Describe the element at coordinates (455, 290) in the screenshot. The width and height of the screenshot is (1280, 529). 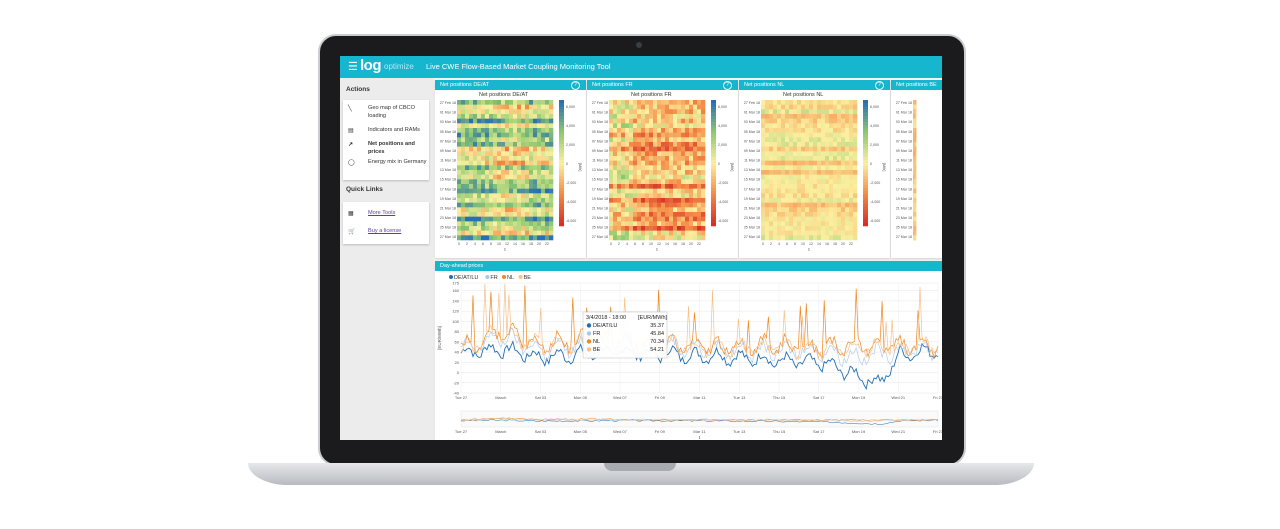
I see `y-tick-label: 160` at that location.